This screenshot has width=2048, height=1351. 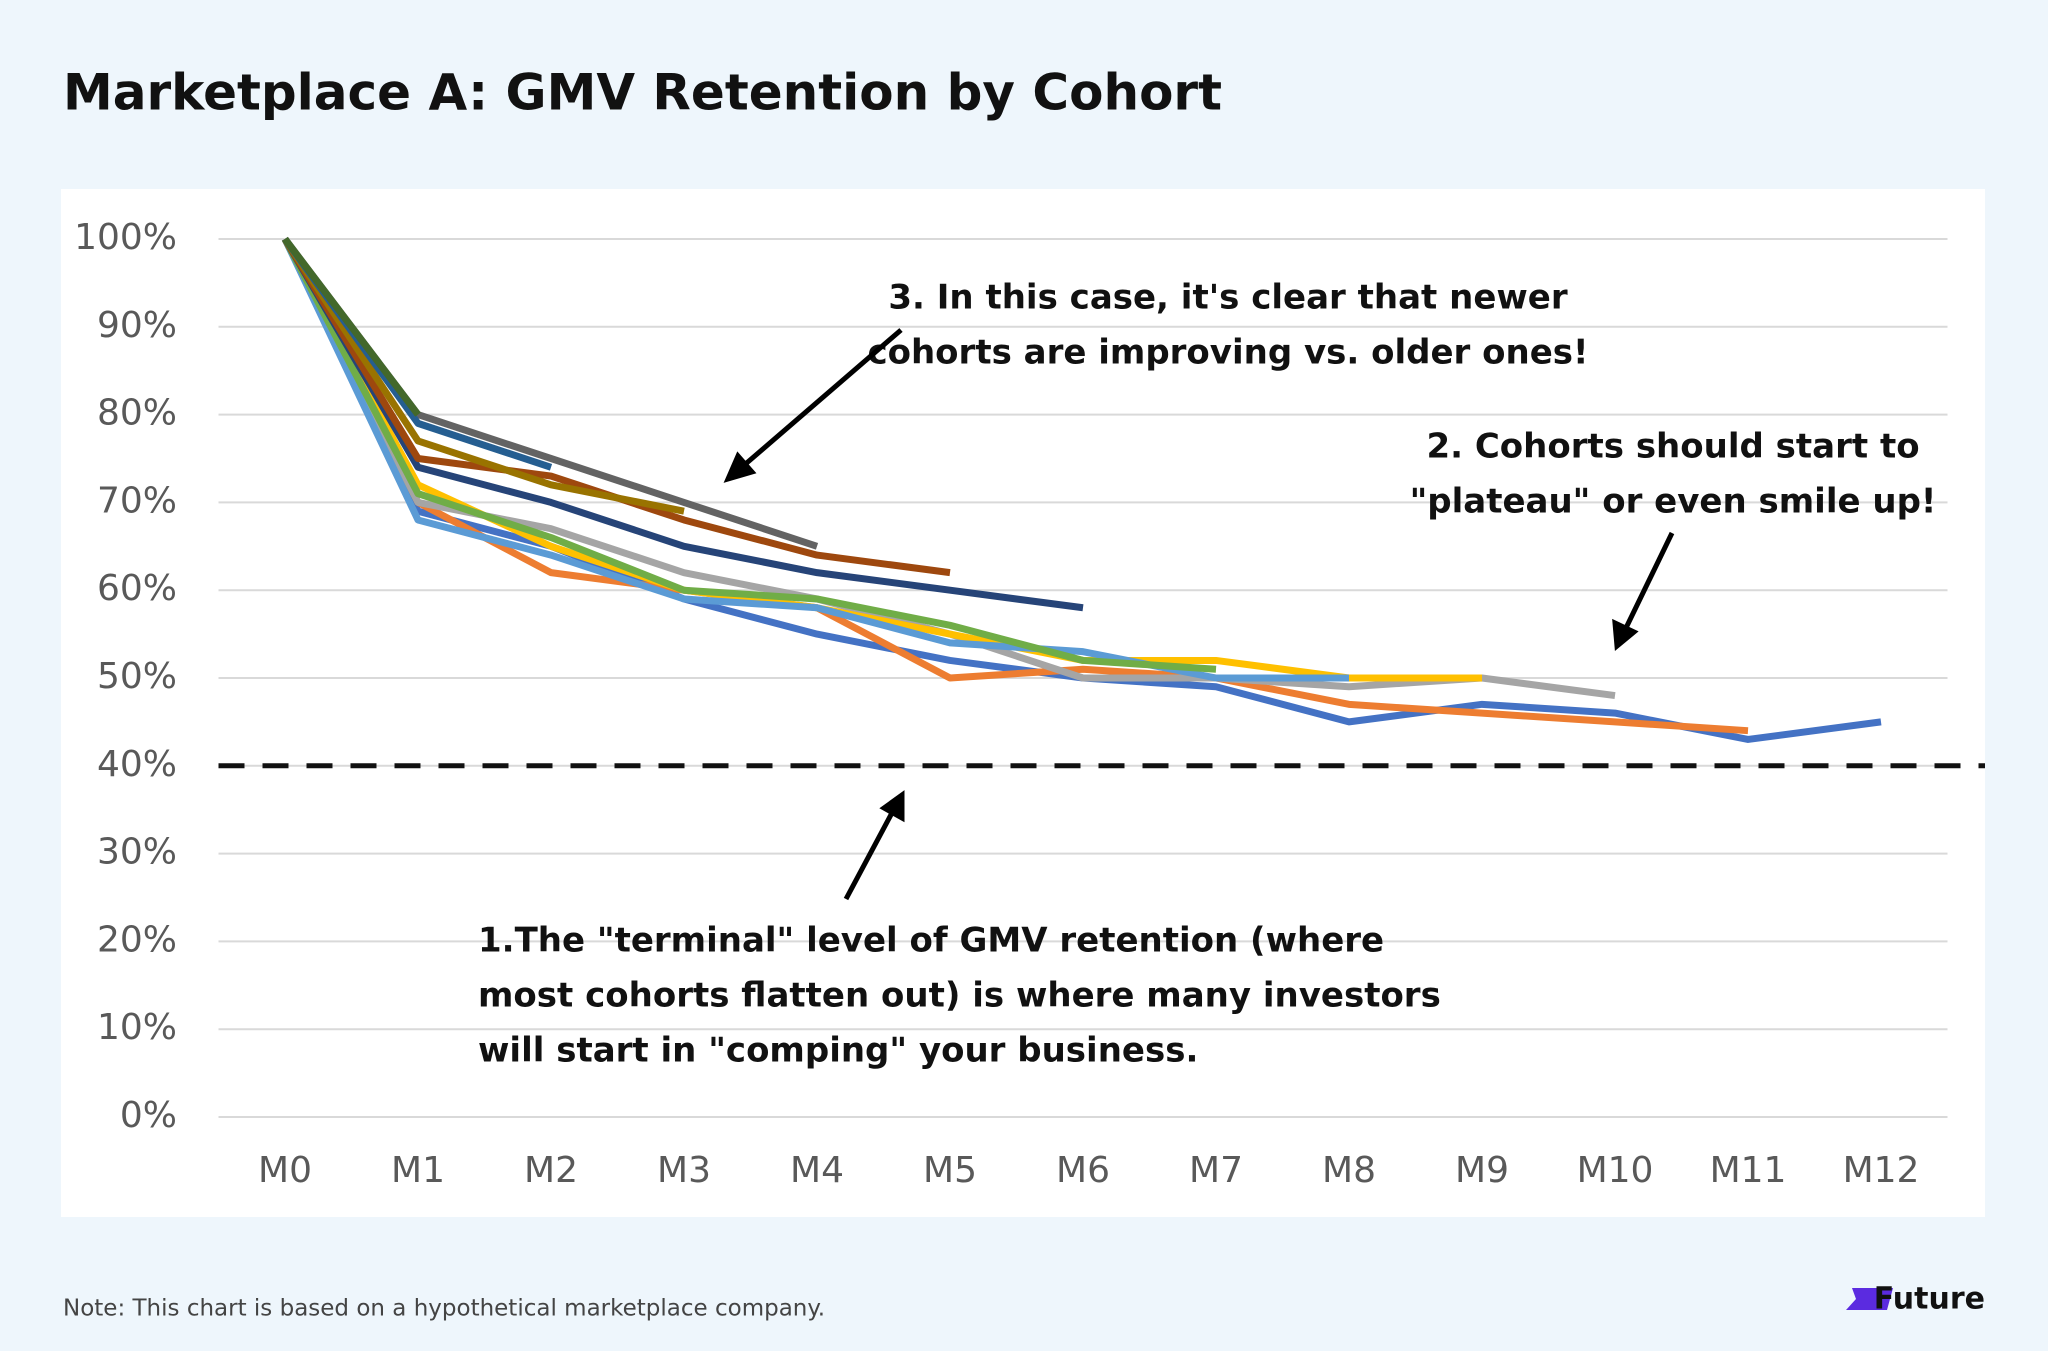 I want to click on annotation: 3. In this case, it's clear that newer, so click(x=1227, y=298).